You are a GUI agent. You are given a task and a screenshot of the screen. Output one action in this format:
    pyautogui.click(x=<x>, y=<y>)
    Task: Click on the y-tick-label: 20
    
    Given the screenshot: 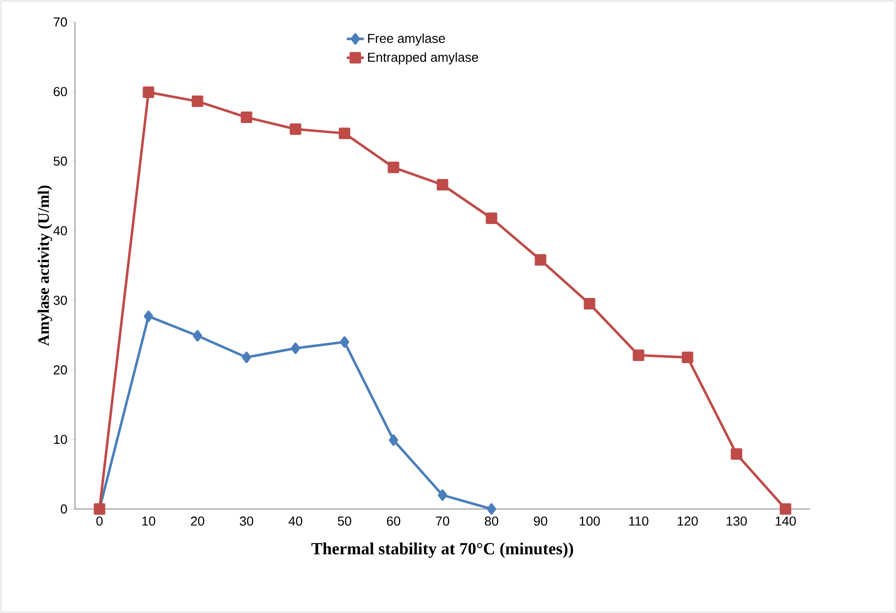 What is the action you would take?
    pyautogui.click(x=60, y=369)
    